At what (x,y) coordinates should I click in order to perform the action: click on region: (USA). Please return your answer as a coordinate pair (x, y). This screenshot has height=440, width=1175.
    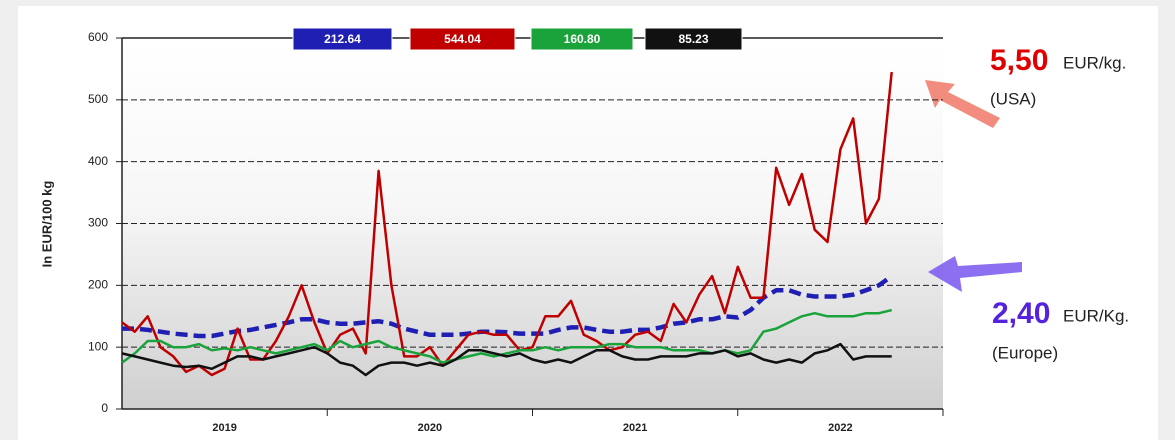
    Looking at the image, I should click on (1013, 98).